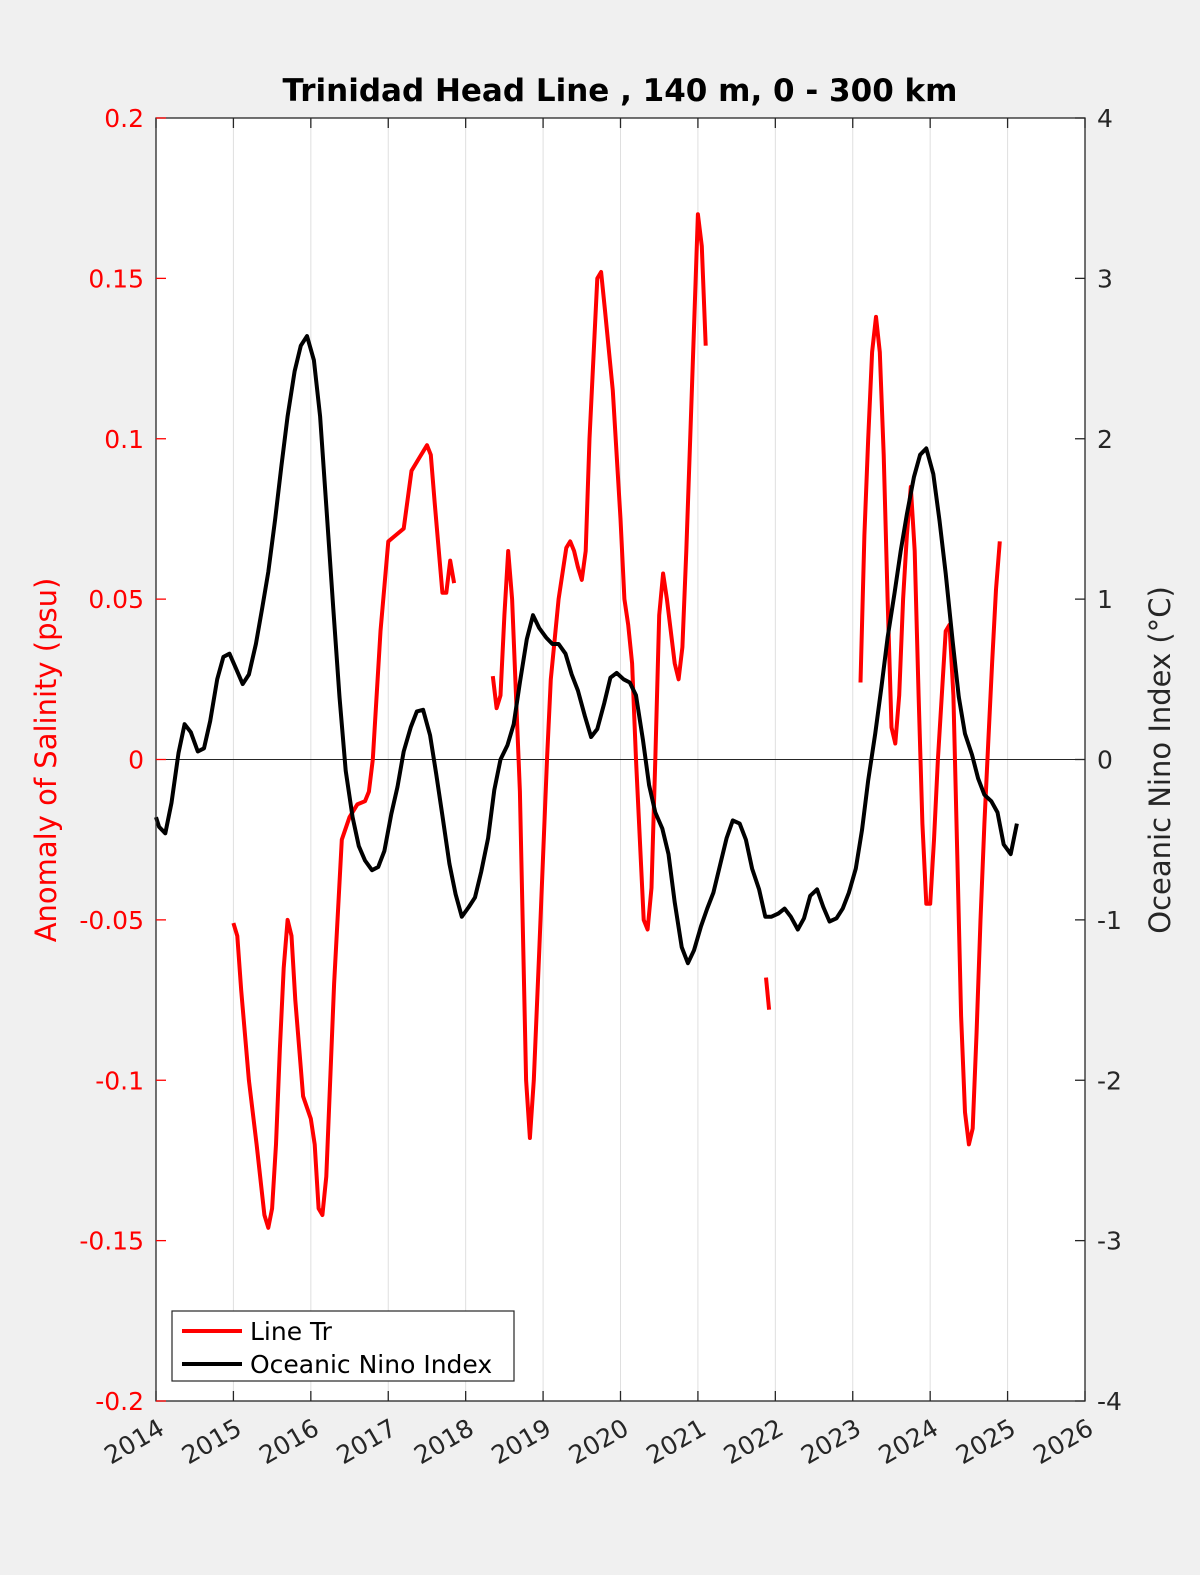 This screenshot has height=1575, width=1200. Describe the element at coordinates (676, 1441) in the screenshot. I see `x-tick-label-2021: 2021` at that location.